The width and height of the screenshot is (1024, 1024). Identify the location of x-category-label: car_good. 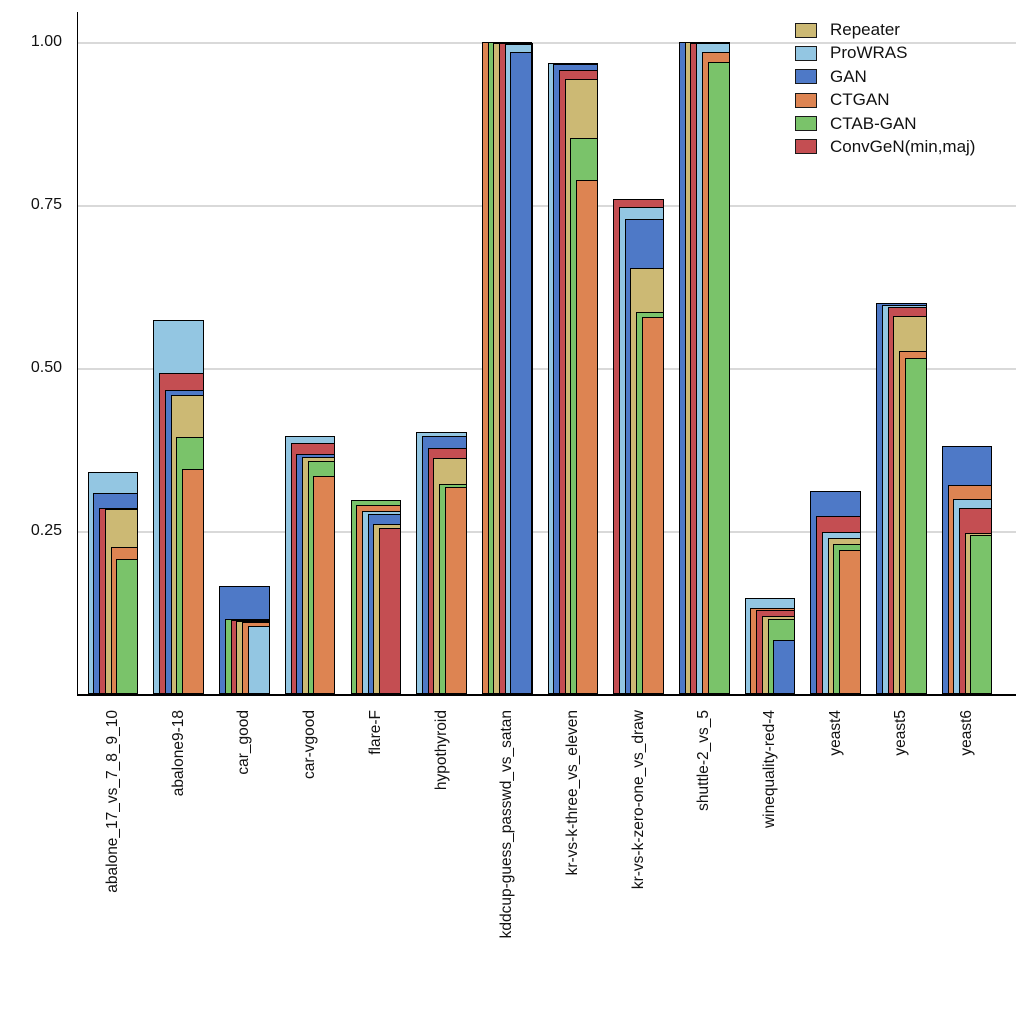
(244, 742).